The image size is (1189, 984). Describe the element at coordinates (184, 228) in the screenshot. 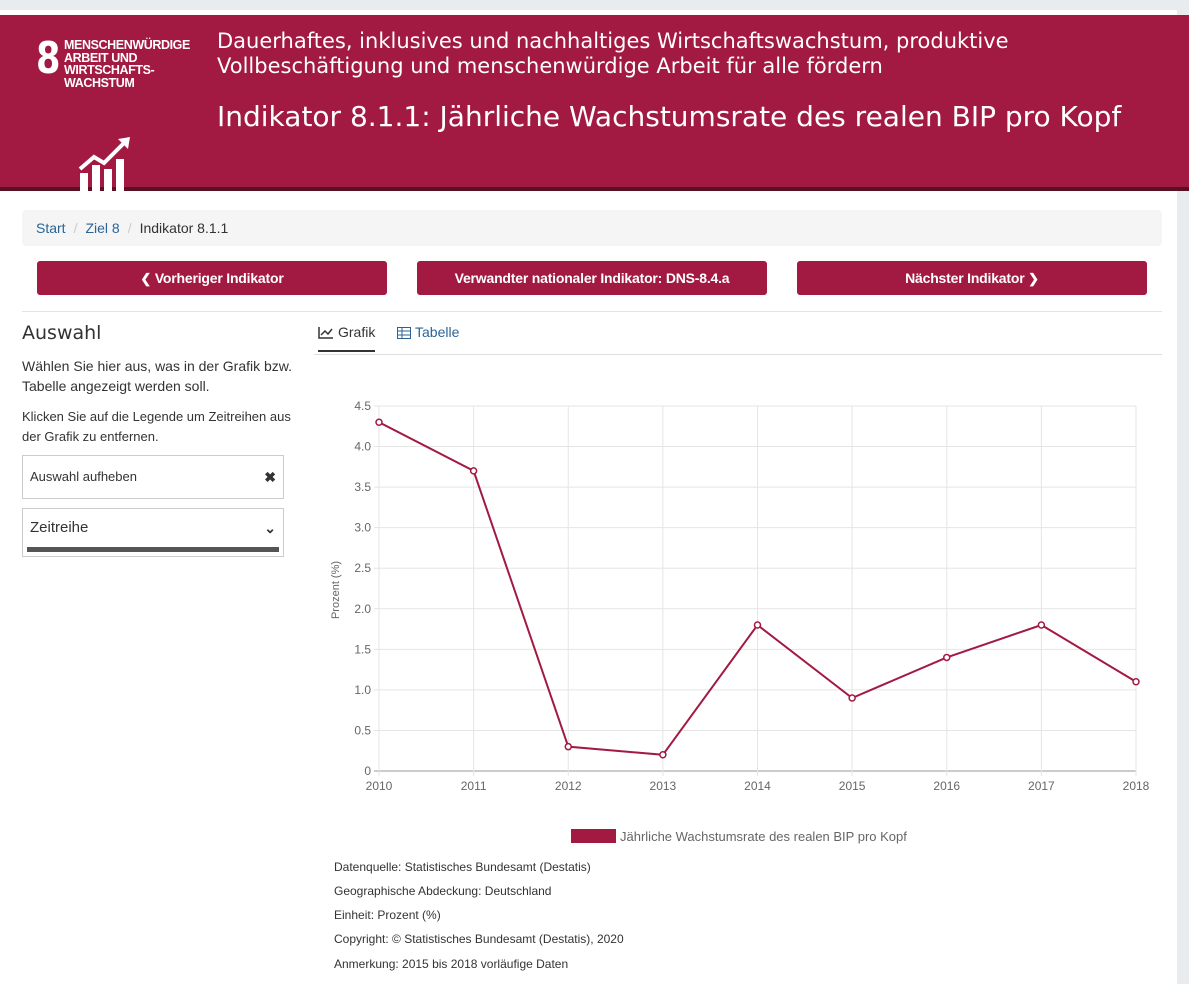

I see `breadcrumb-current: Indikator 8.1.1` at that location.